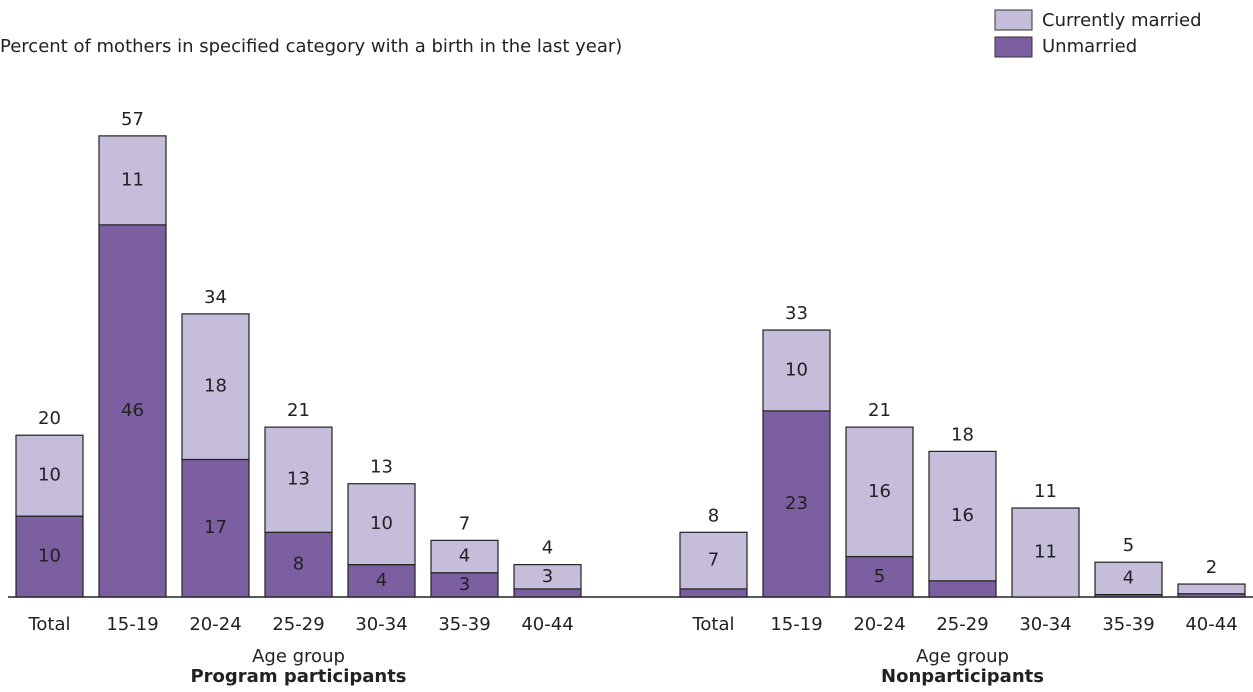  What do you see at coordinates (547, 548) in the screenshot?
I see `total-label: 4` at bounding box center [547, 548].